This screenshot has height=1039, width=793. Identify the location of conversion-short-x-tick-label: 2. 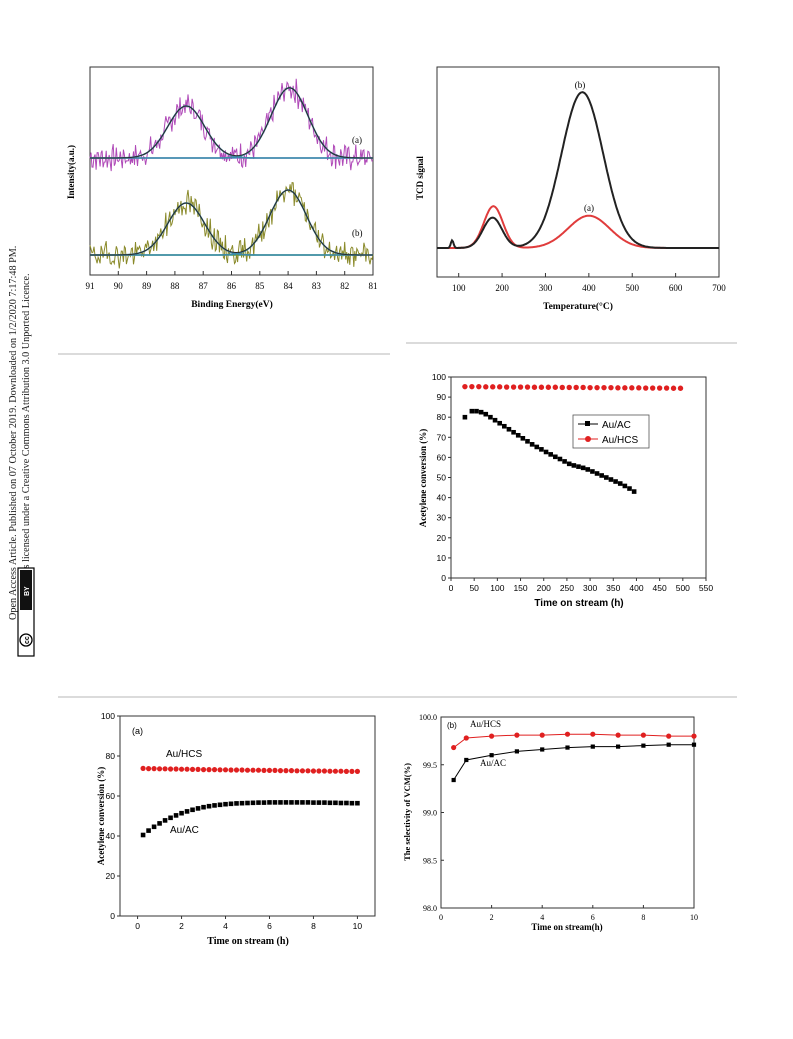
(181, 926).